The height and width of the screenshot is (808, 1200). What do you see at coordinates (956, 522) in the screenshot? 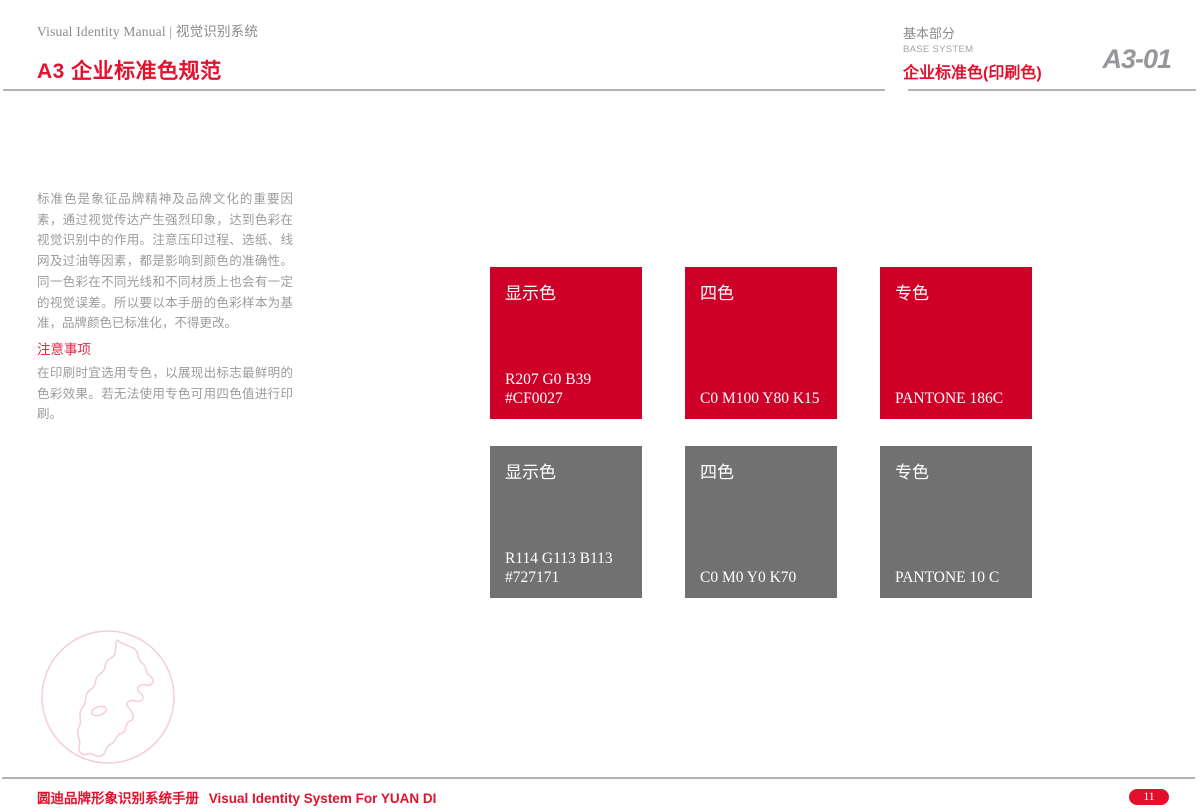
I see `swatch-pantone-gray: 专色 PANTONE 10 C` at bounding box center [956, 522].